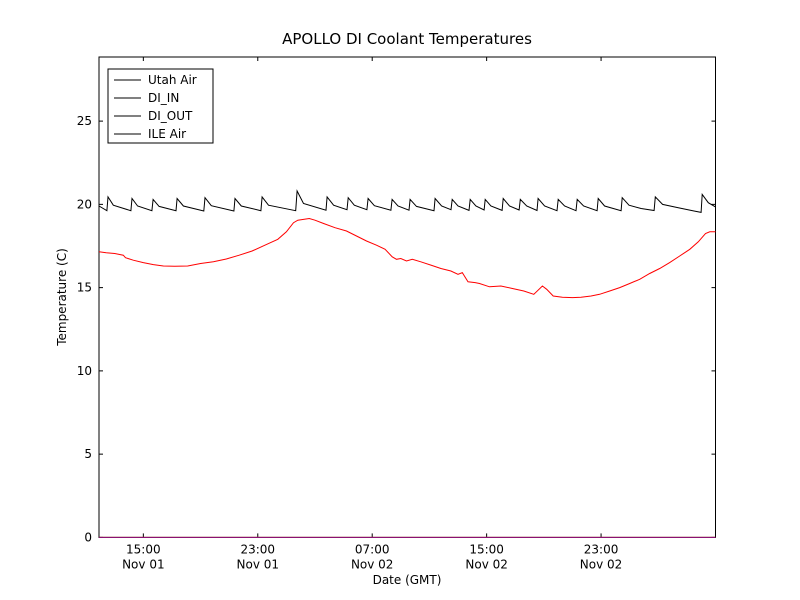 This screenshot has height=600, width=800. What do you see at coordinates (407, 201) in the screenshot?
I see `series-line-utah-air` at bounding box center [407, 201].